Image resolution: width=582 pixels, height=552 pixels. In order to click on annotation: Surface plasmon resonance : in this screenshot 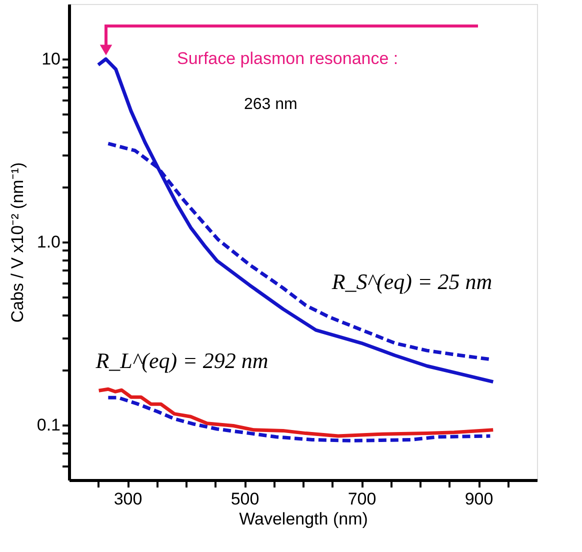, I will do `click(287, 58)`.